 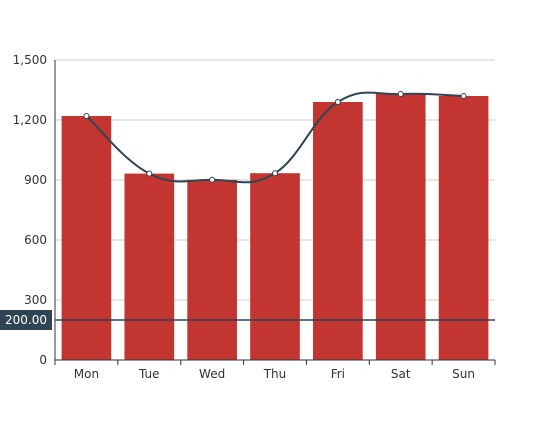 I want to click on y-tick-label: 0, so click(x=43, y=360).